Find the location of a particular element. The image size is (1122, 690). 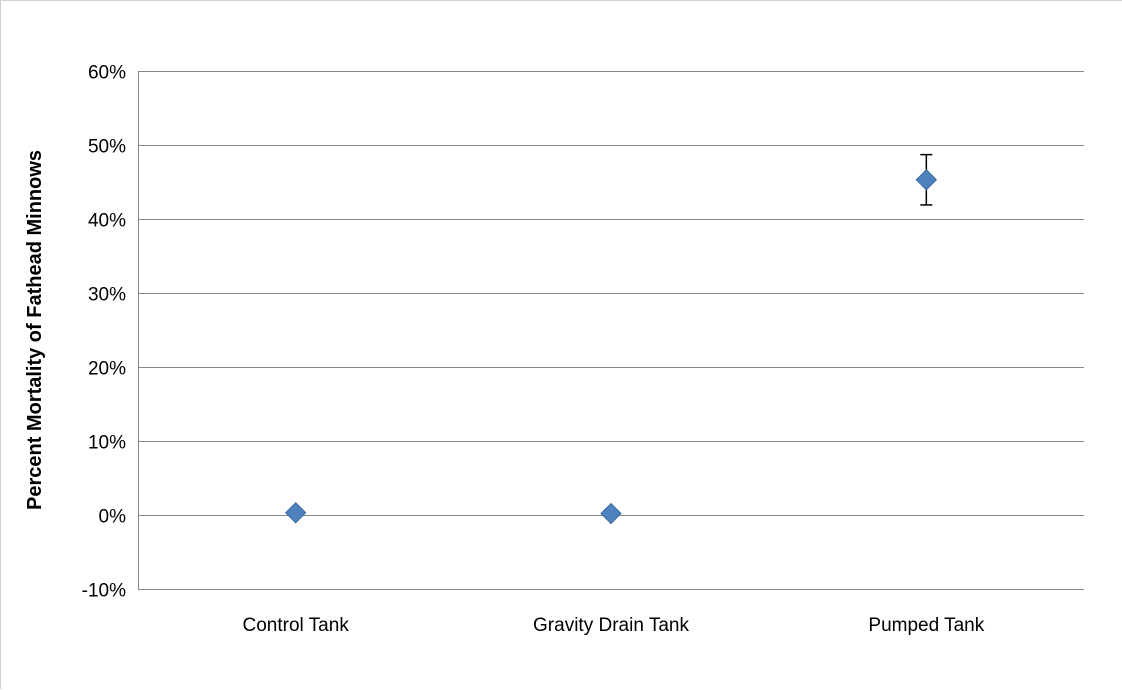

y-tick-label: 0% is located at coordinates (113, 517).